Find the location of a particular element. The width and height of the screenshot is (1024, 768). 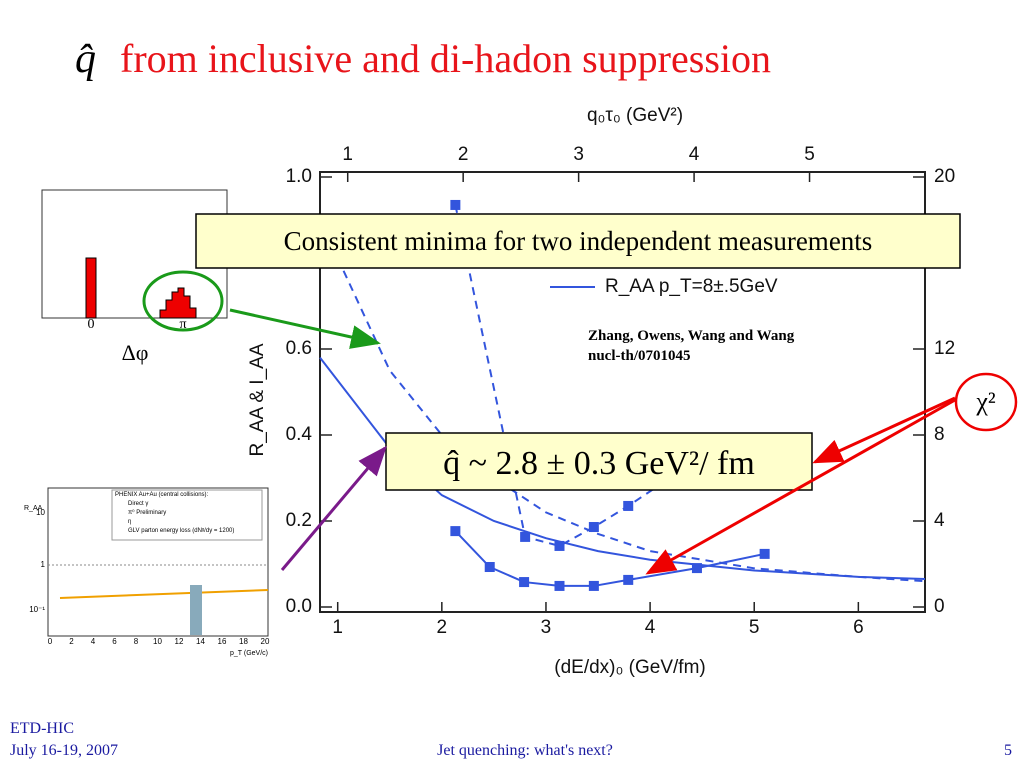

y-tick-label: 0.4 is located at coordinates (299, 434).